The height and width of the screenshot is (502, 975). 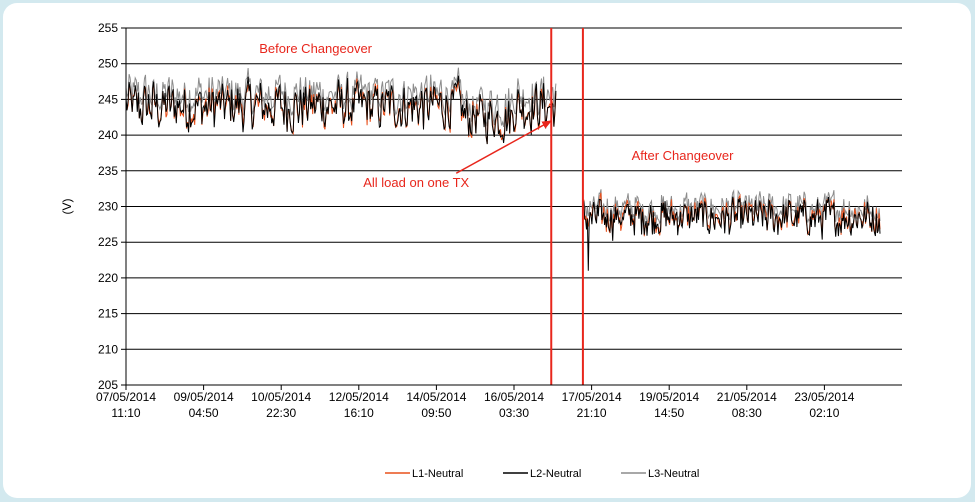 What do you see at coordinates (281, 413) in the screenshot?
I see `xtick-time-label: 22:30` at bounding box center [281, 413].